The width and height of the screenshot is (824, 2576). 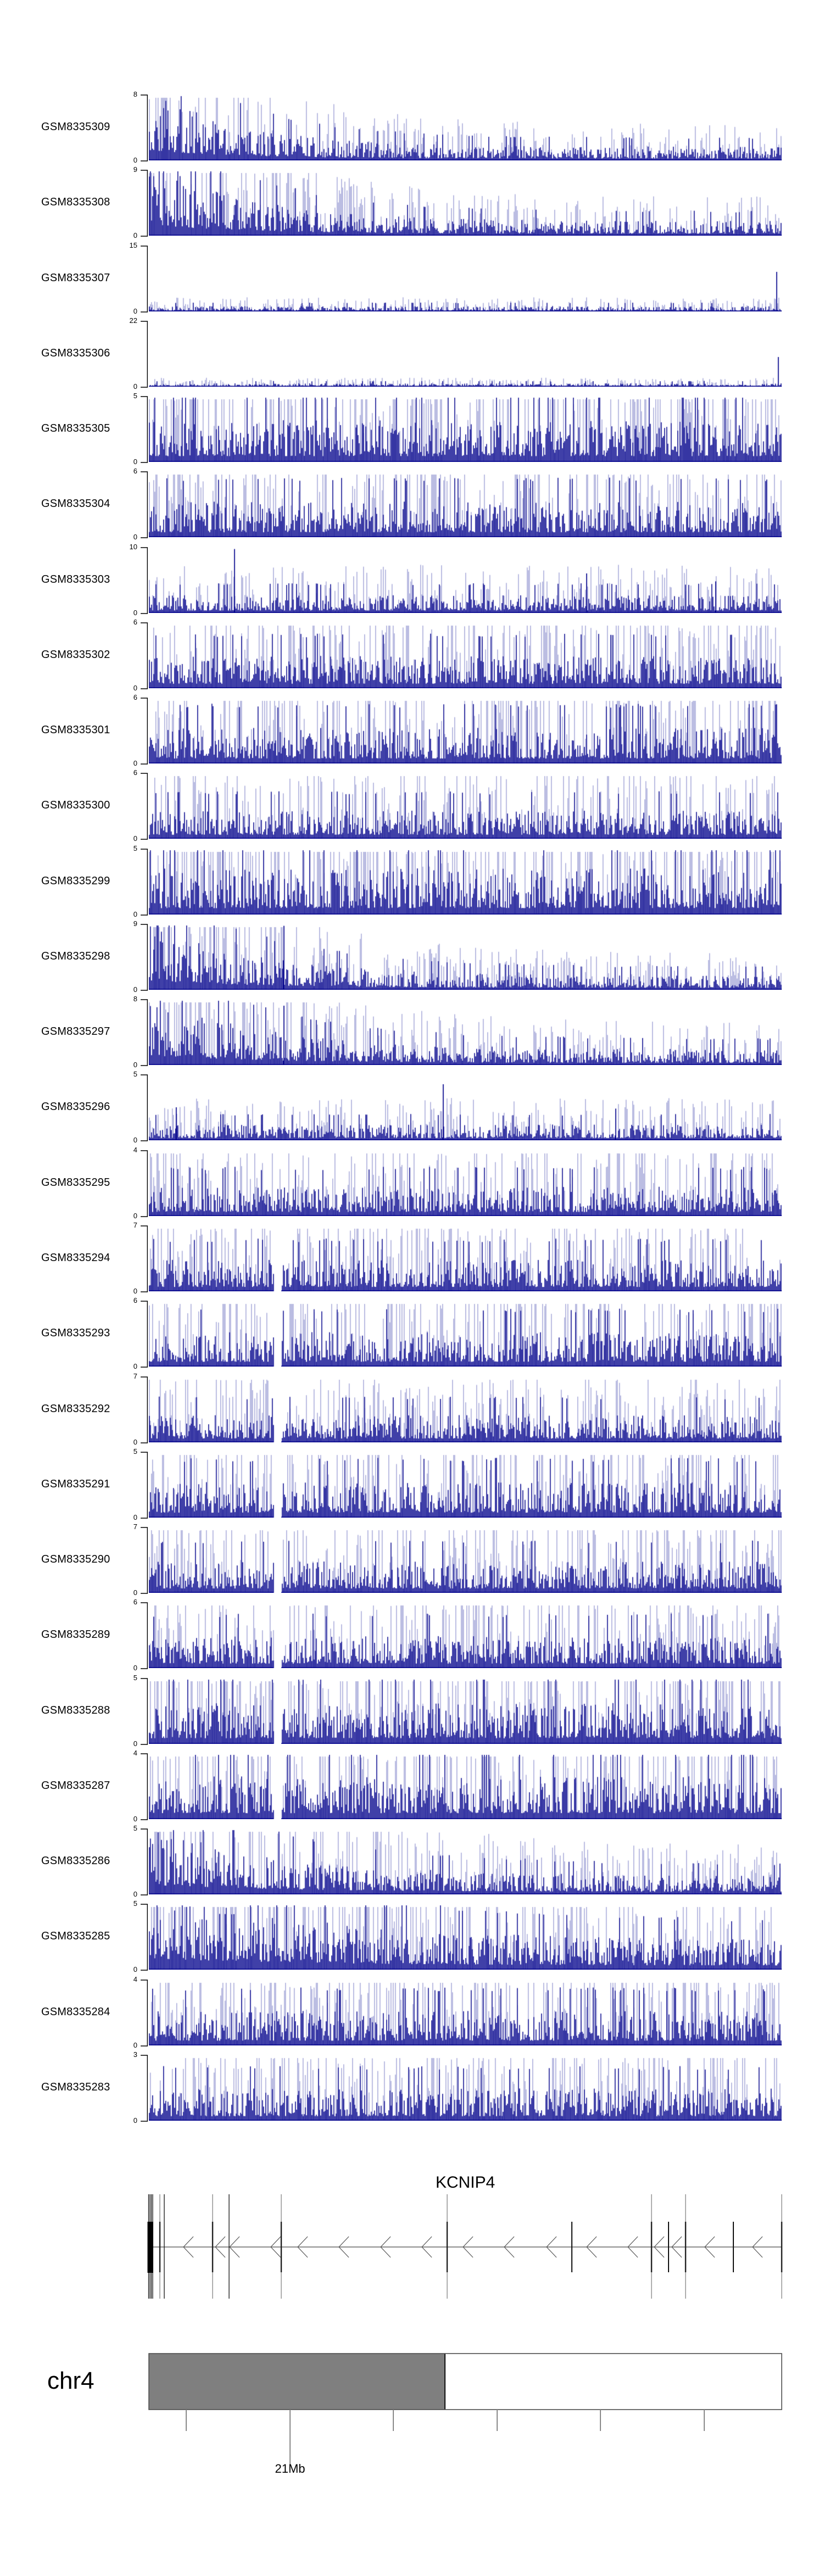 What do you see at coordinates (76, 1785) in the screenshot?
I see `track-label: GSM8335287` at bounding box center [76, 1785].